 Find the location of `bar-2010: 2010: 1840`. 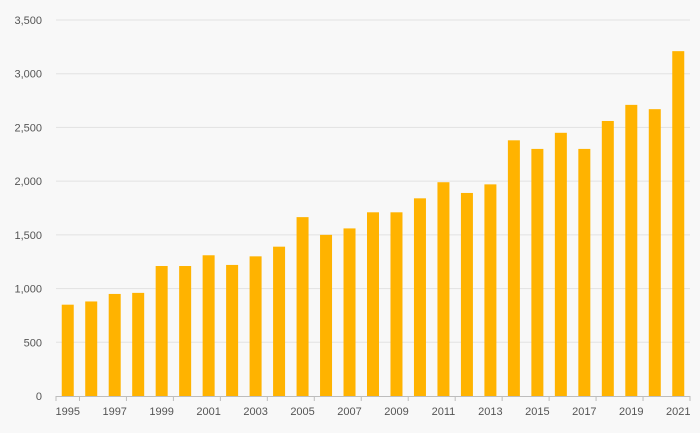

bar-2010: 2010: 1840 is located at coordinates (419, 297).